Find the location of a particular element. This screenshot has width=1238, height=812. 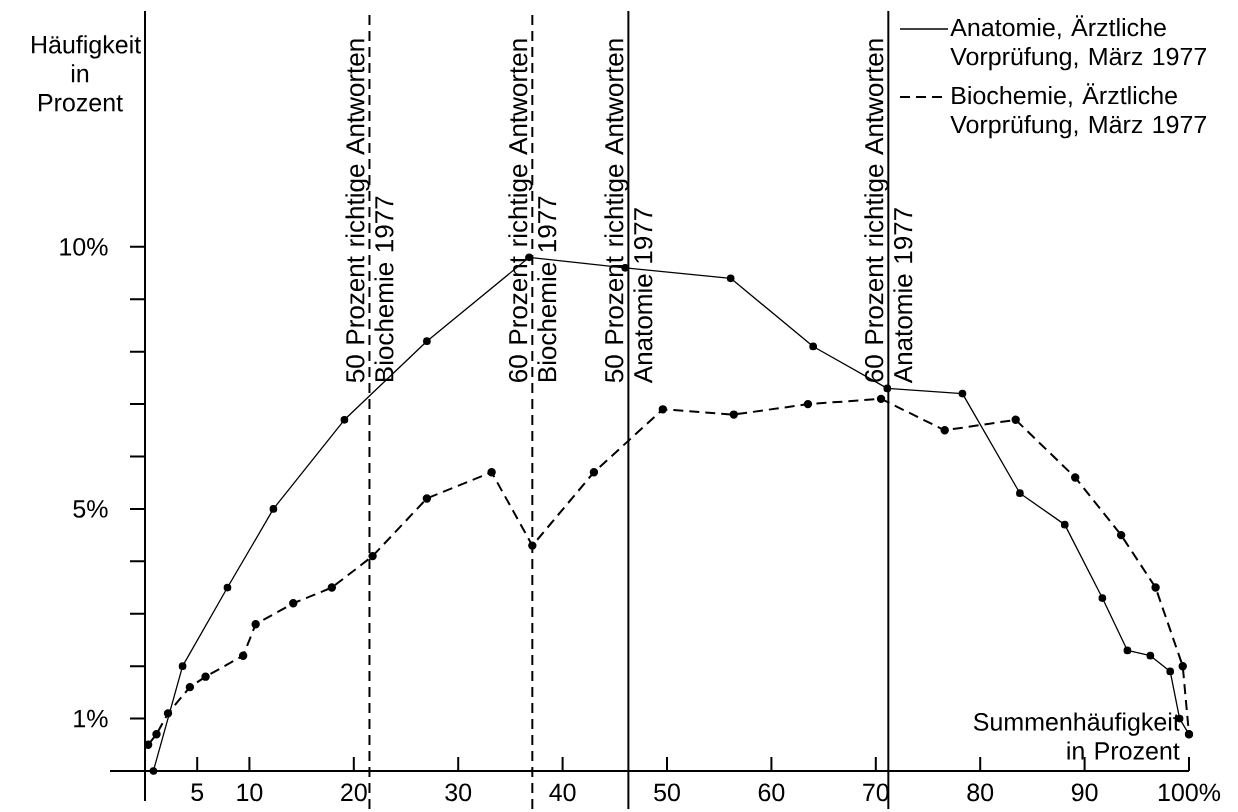

ref-line-label: 60 Prozent richtige Antworten Anatomie 1977 is located at coordinates (888, 211).